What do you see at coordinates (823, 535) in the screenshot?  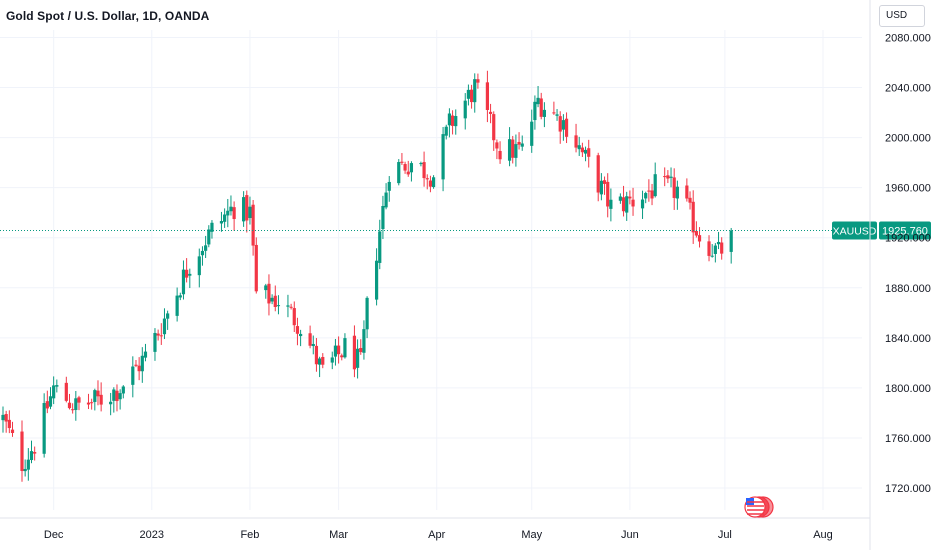 I see `x-tick-label: Aug` at bounding box center [823, 535].